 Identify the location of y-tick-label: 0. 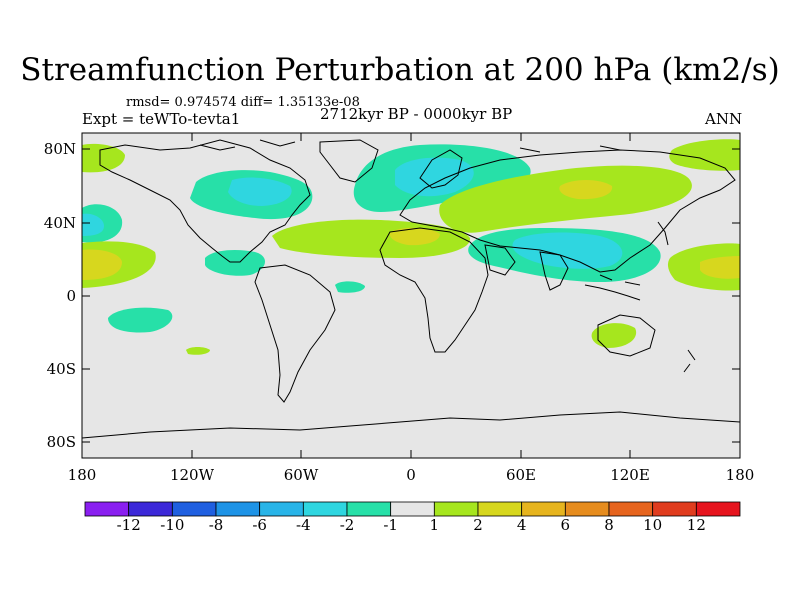
(71, 296).